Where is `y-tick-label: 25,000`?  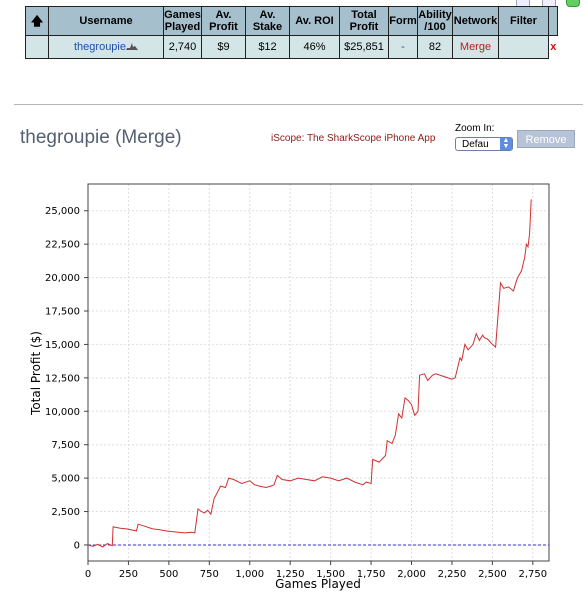
y-tick-label: 25,000 is located at coordinates (62, 211).